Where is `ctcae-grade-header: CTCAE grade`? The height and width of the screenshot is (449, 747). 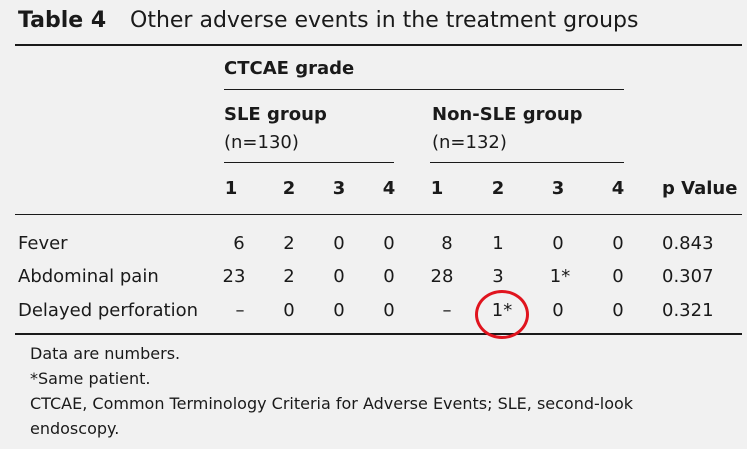 ctcae-grade-header: CTCAE grade is located at coordinates (289, 68).